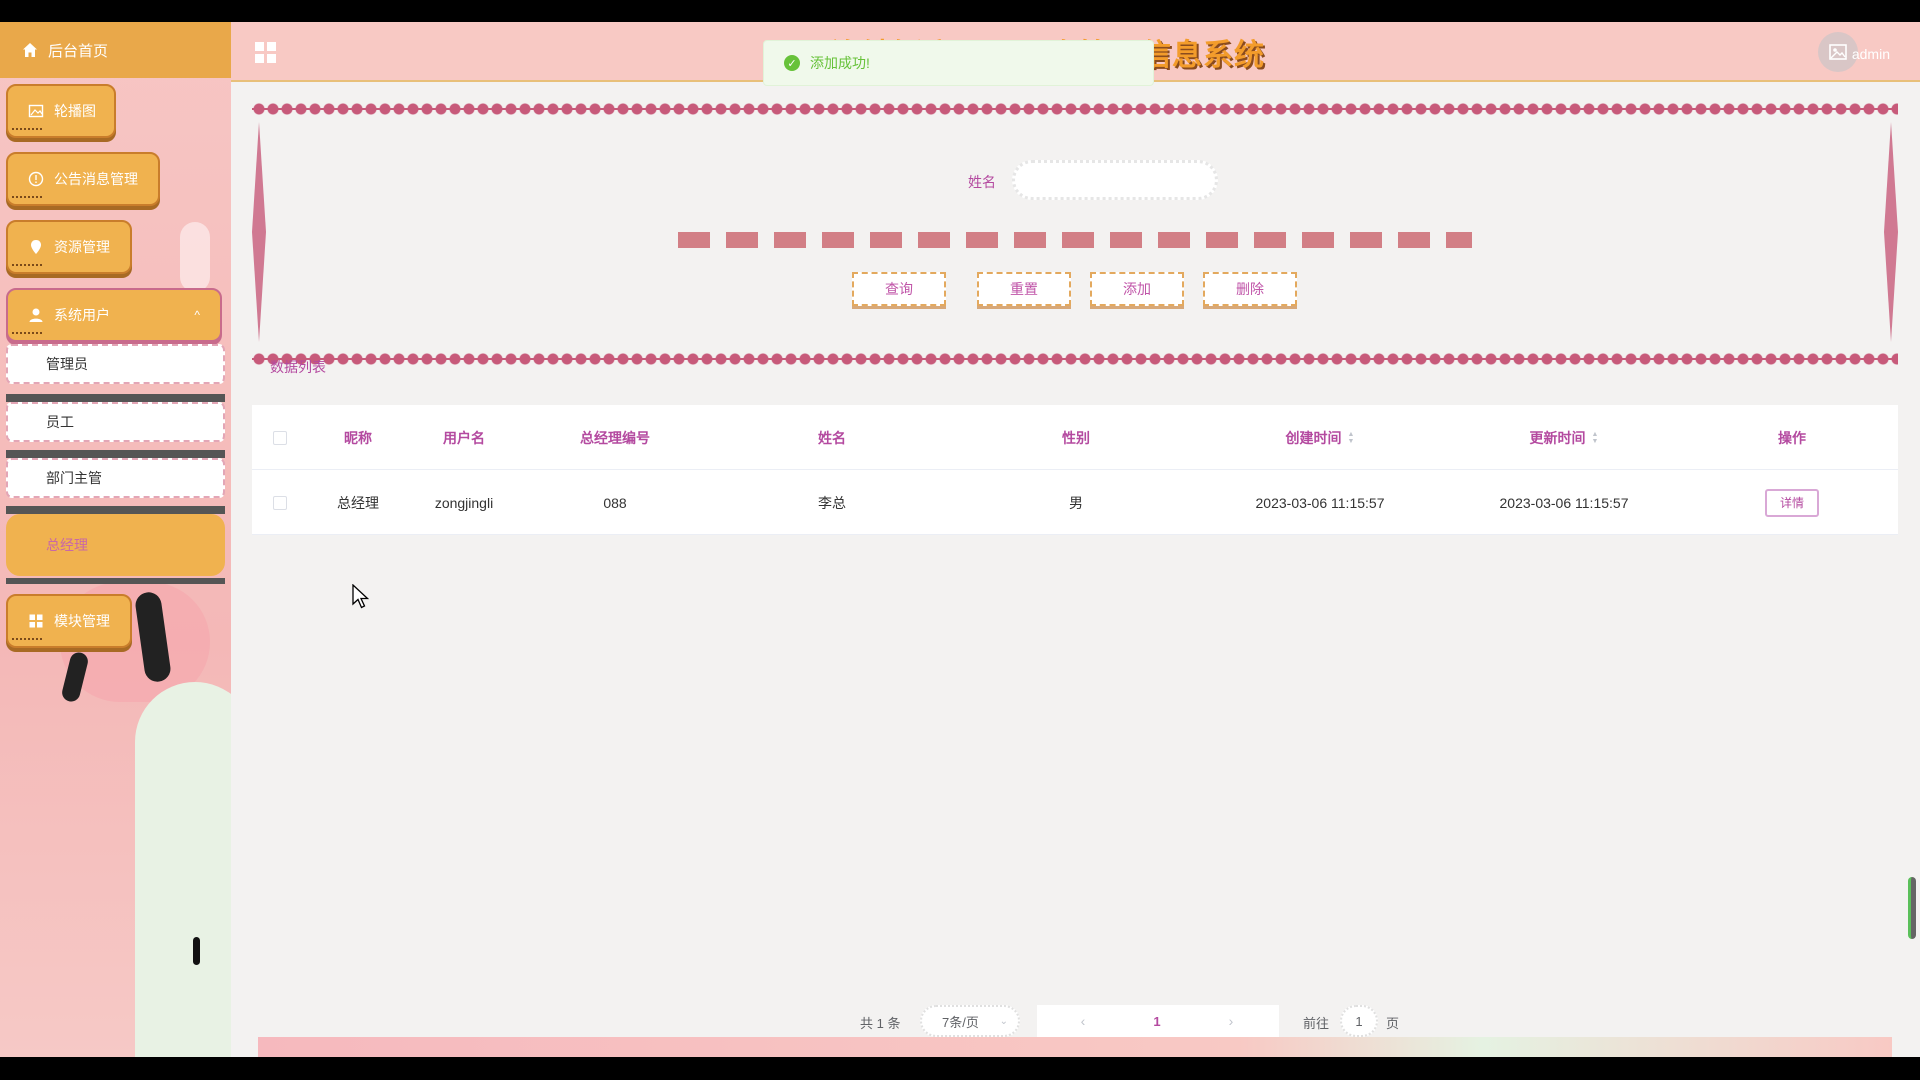 The image size is (1920, 1080). What do you see at coordinates (1250, 289) in the screenshot?
I see `delete-button: 删除` at bounding box center [1250, 289].